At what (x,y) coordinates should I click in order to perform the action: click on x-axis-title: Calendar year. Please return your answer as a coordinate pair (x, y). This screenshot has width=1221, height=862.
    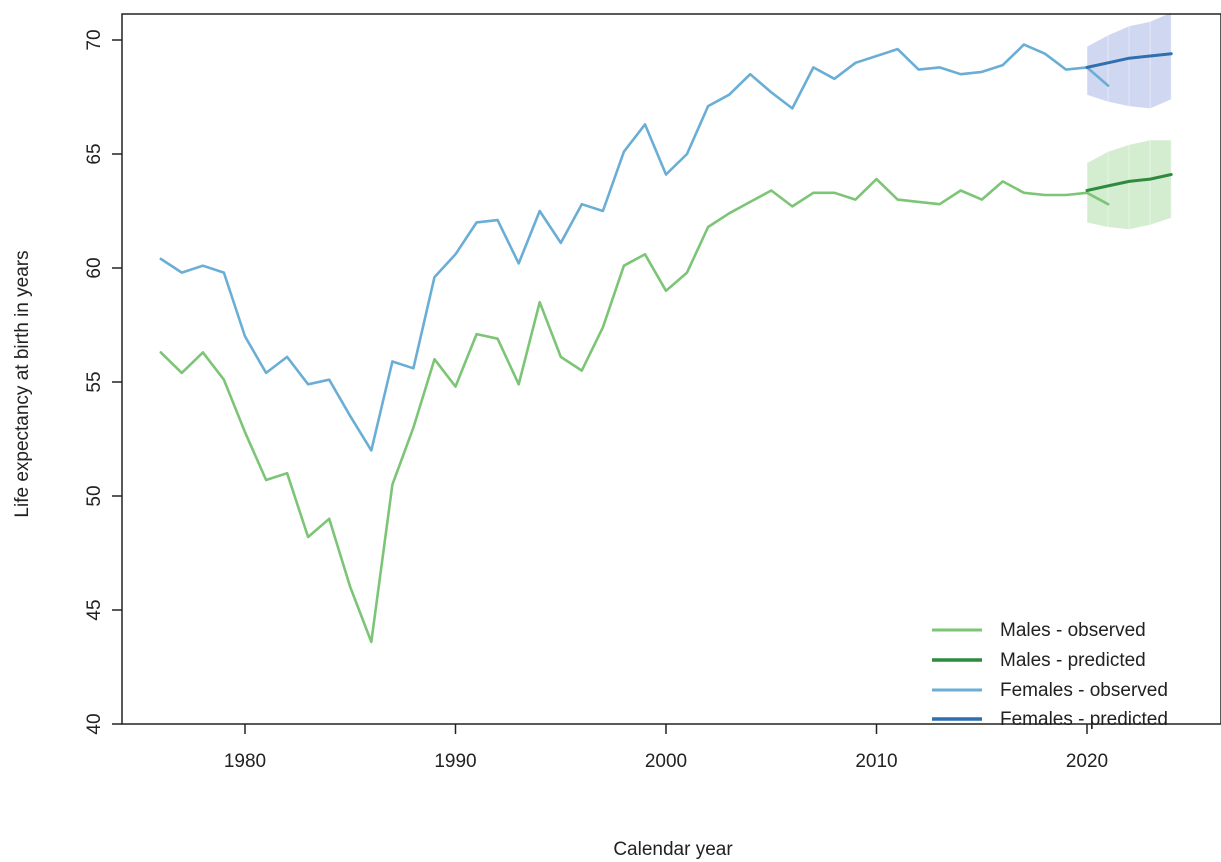
    Looking at the image, I should click on (673, 849).